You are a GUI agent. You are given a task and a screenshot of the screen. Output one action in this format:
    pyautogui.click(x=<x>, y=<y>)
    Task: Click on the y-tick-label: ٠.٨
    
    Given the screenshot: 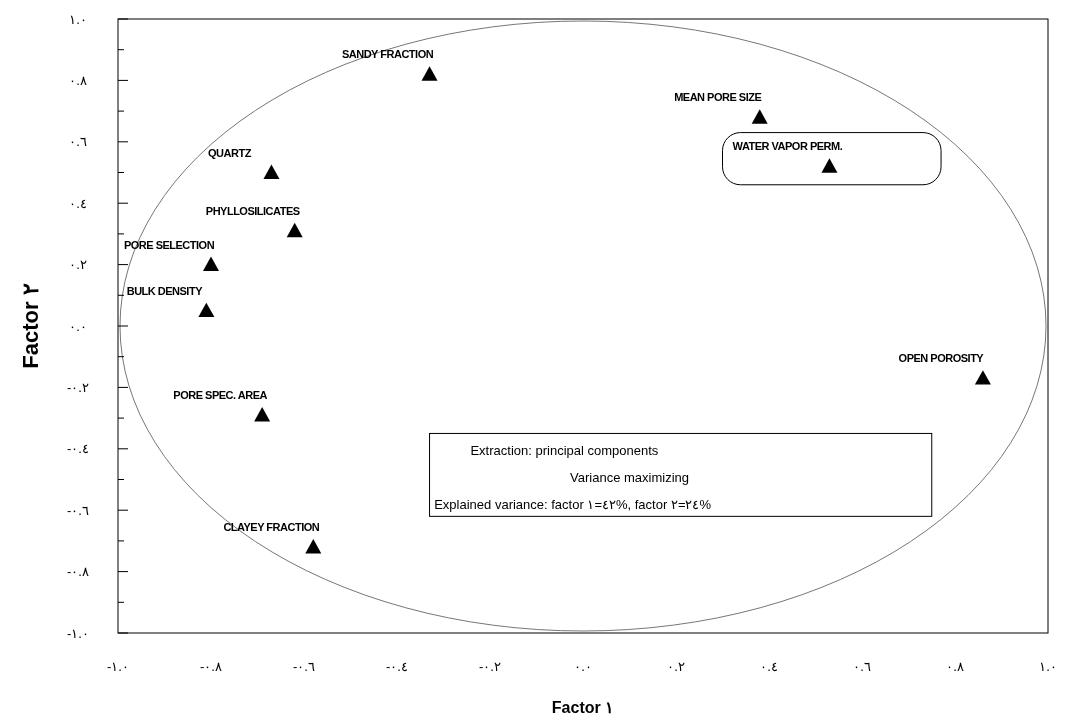 What is the action you would take?
    pyautogui.click(x=78, y=80)
    